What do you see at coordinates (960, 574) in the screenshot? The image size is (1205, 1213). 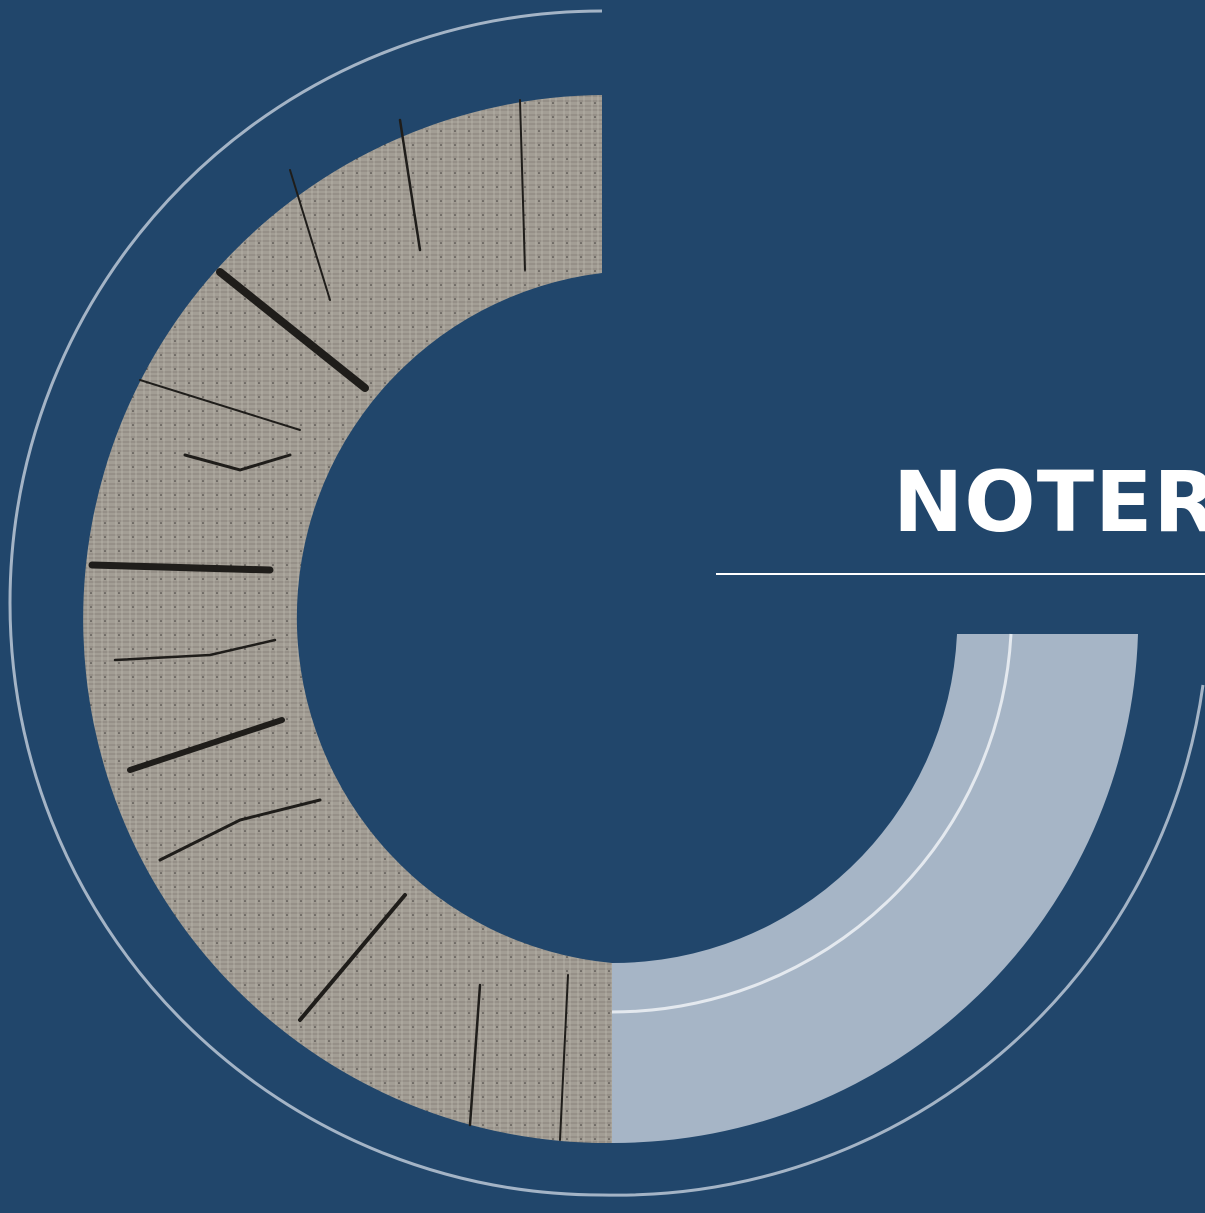 I see `title-underline` at bounding box center [960, 574].